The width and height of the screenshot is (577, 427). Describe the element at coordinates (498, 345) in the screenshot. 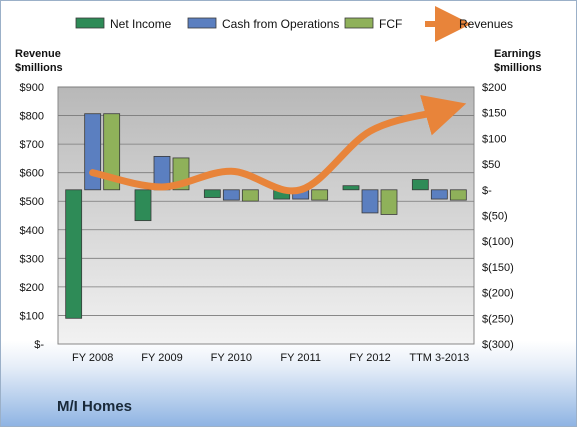

I see `right-axis-tick-label: $(300)` at that location.